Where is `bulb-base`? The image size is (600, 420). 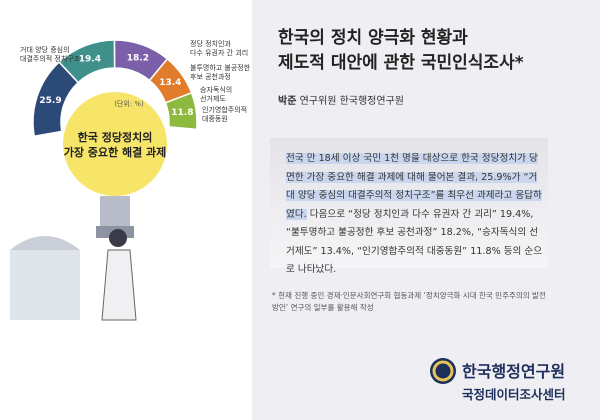
bulb-base is located at coordinates (115, 211).